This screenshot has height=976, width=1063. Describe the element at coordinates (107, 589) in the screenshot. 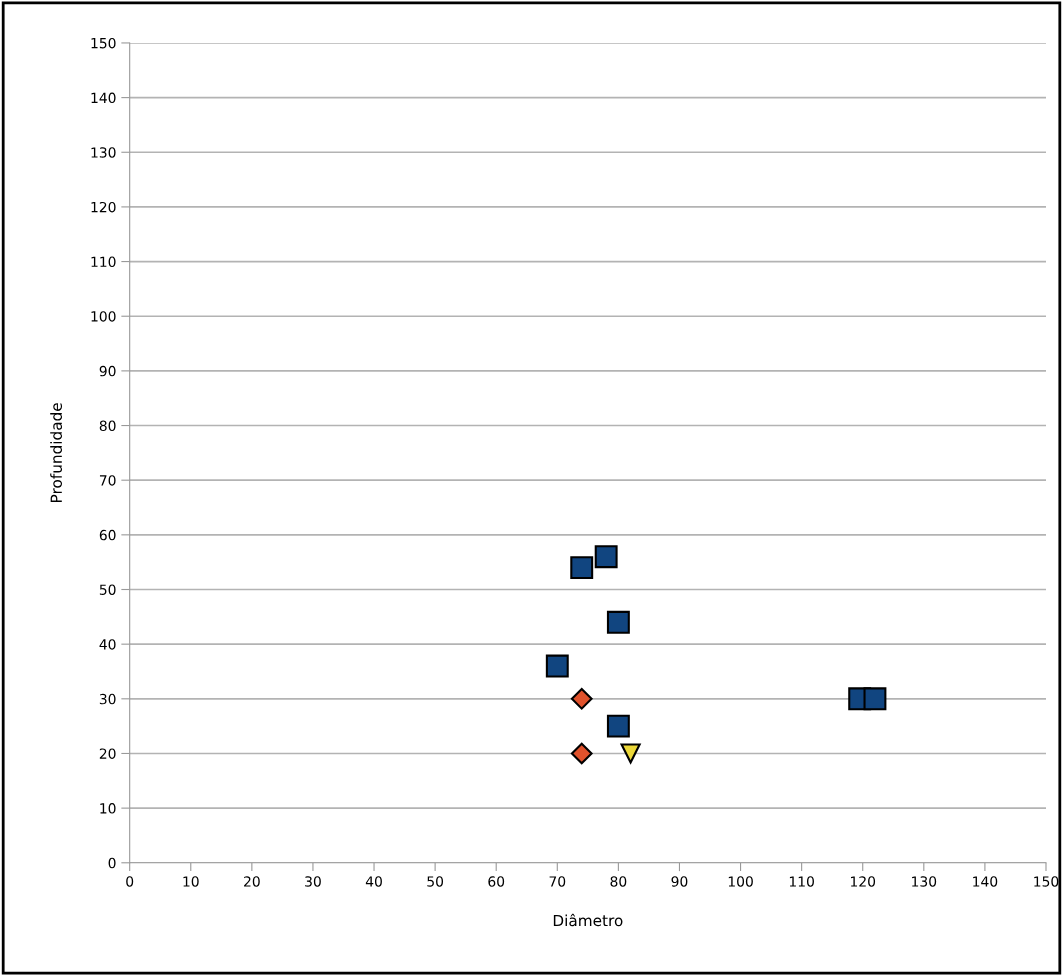

I see `y-tick-label: 50` at that location.